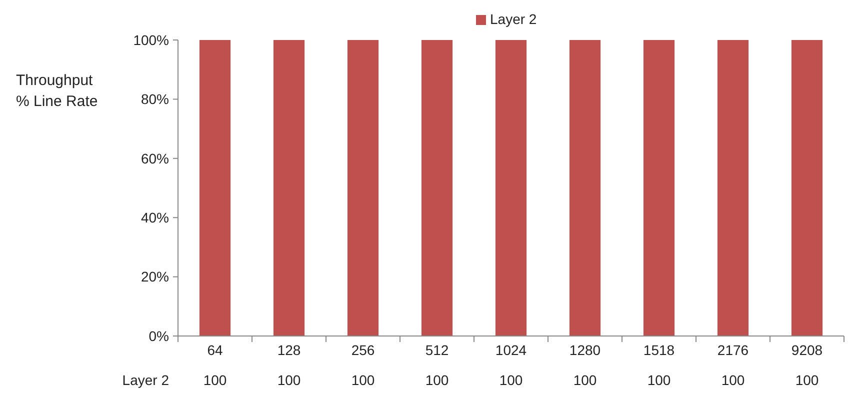  What do you see at coordinates (511, 350) in the screenshot?
I see `x-tick-label: 1024` at bounding box center [511, 350].